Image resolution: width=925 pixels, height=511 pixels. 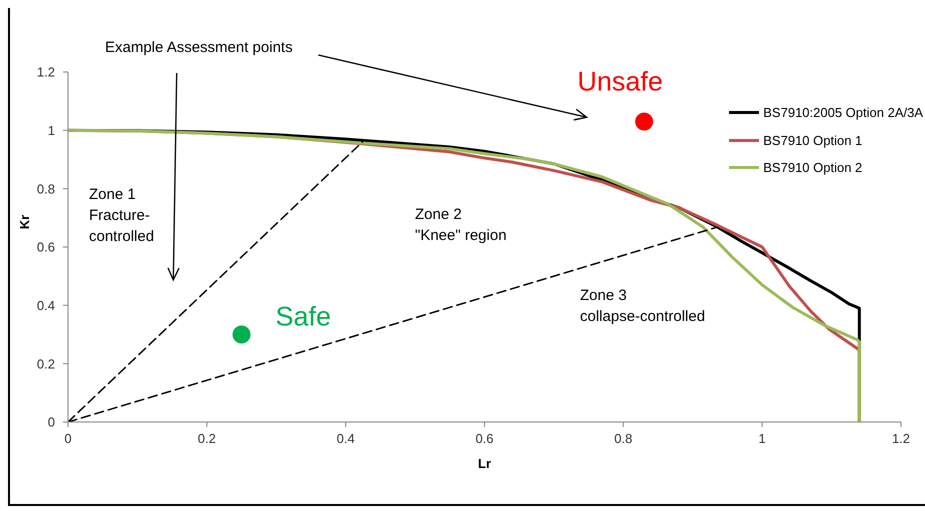 What do you see at coordinates (620, 81) in the screenshot?
I see `series-label: Unsafe` at bounding box center [620, 81].